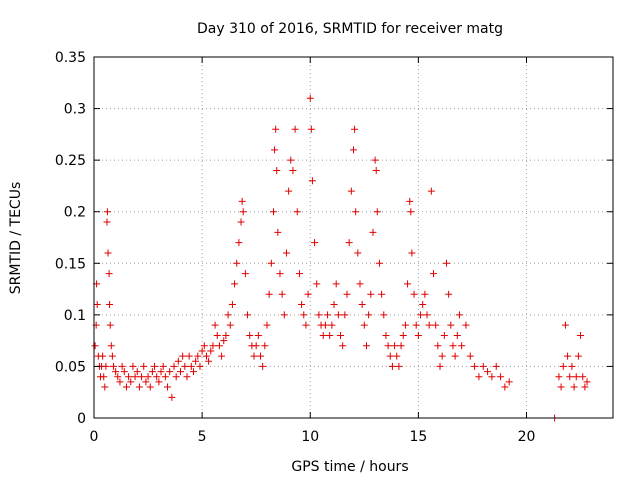  What do you see at coordinates (75, 110) in the screenshot?
I see `y-tick-label: 0.3` at bounding box center [75, 110].